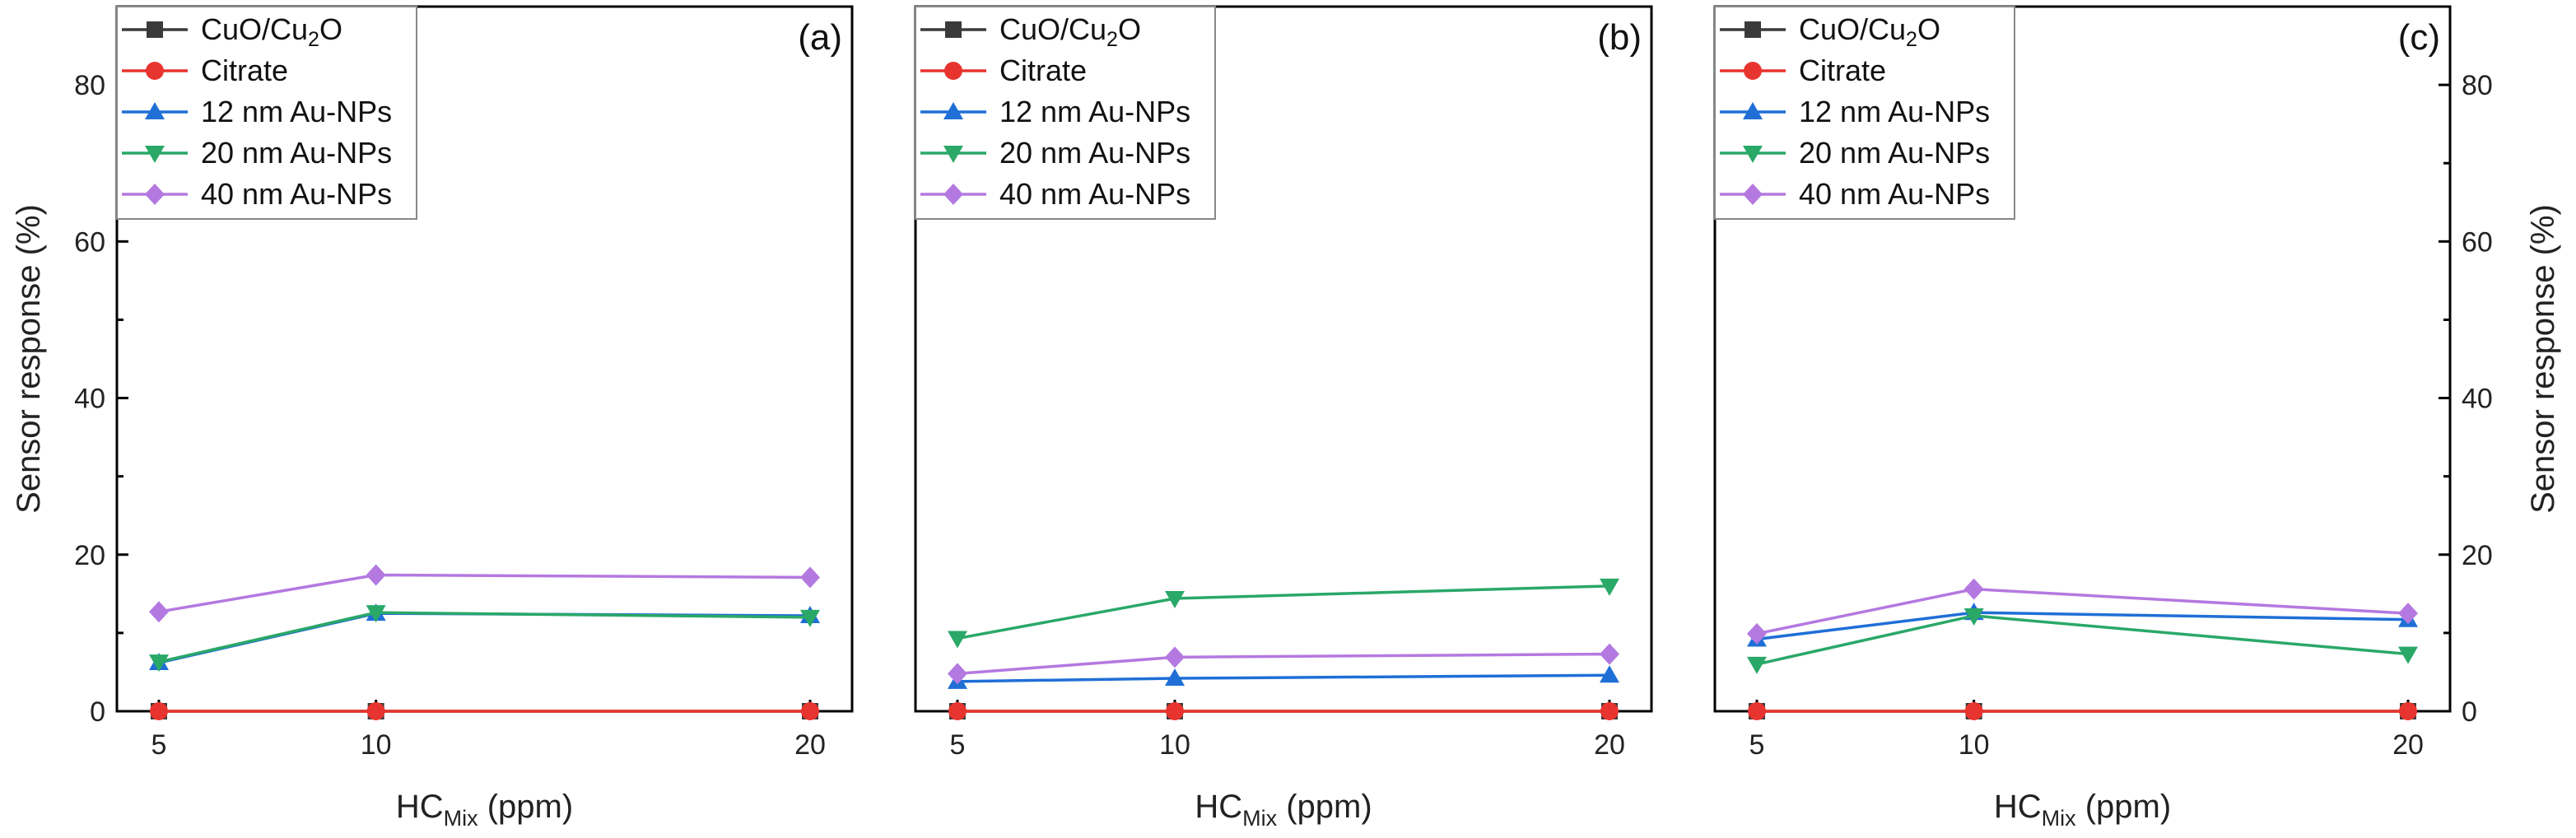 The image size is (2576, 838). I want to click on panel-label: (c), so click(2419, 37).